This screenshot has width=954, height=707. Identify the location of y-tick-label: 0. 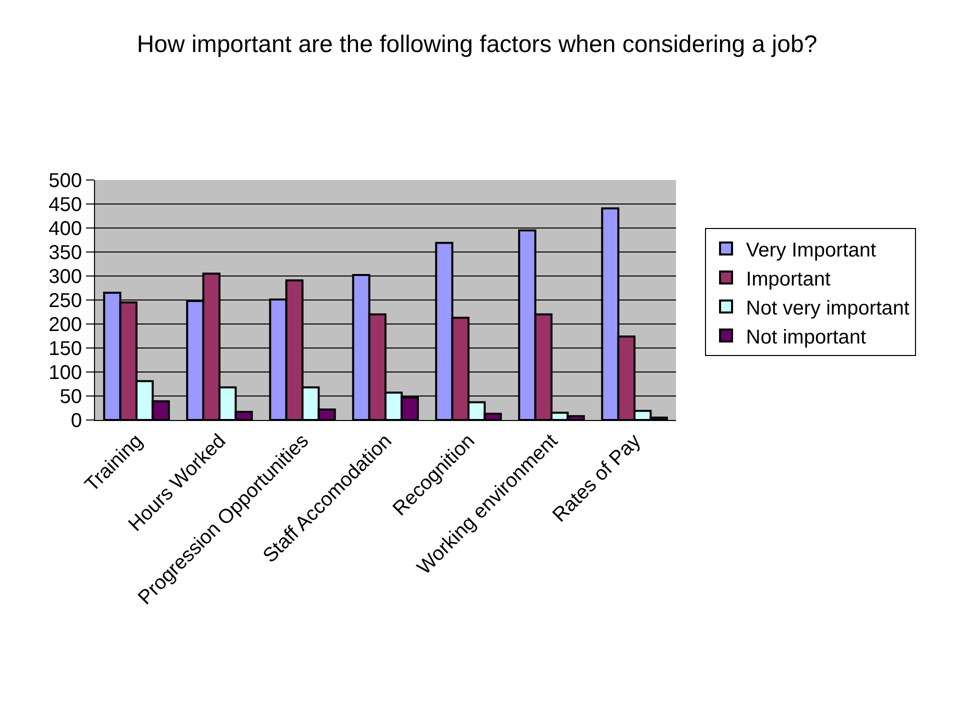
(76, 421).